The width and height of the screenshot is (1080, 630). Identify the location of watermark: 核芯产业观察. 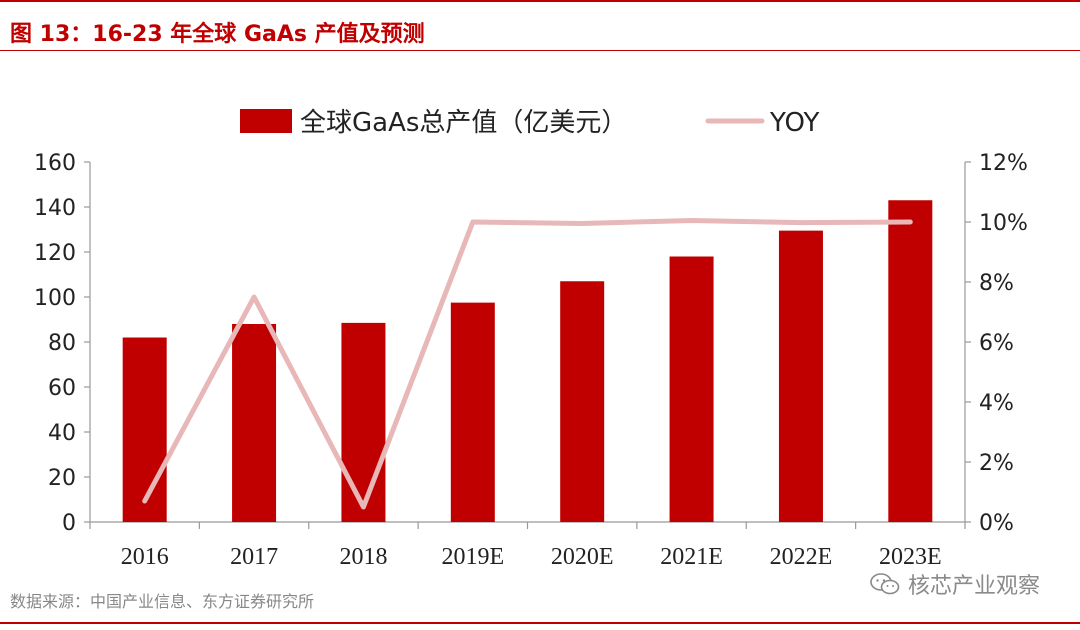
(955, 584).